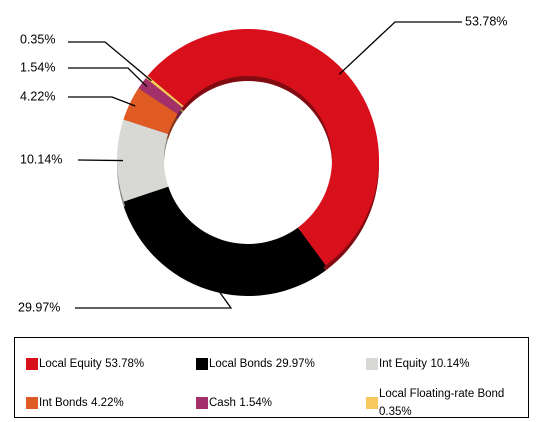  Describe the element at coordinates (37, 96) in the screenshot. I see `data-label: 4.22%` at that location.